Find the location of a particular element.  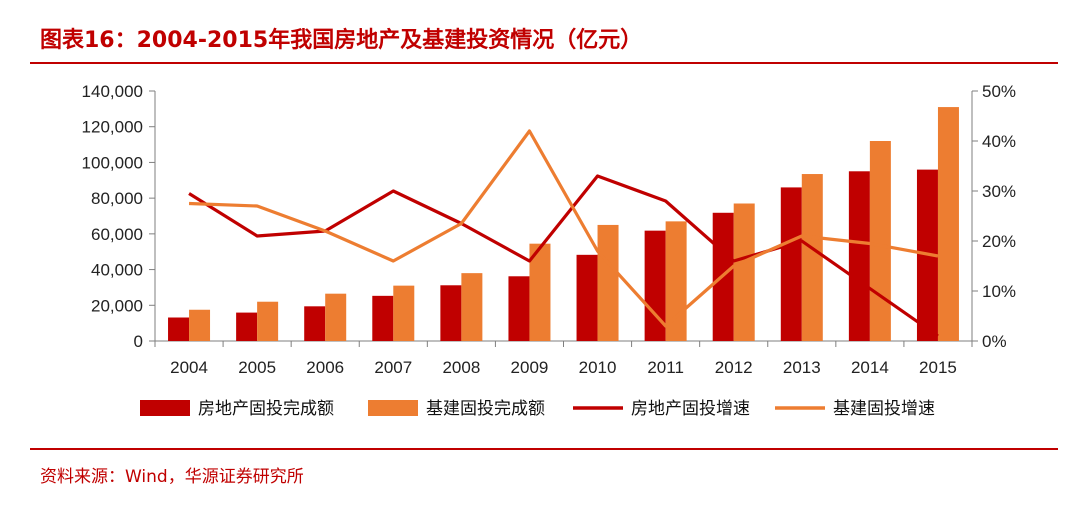

y2-tick-label: 50% is located at coordinates (999, 91).